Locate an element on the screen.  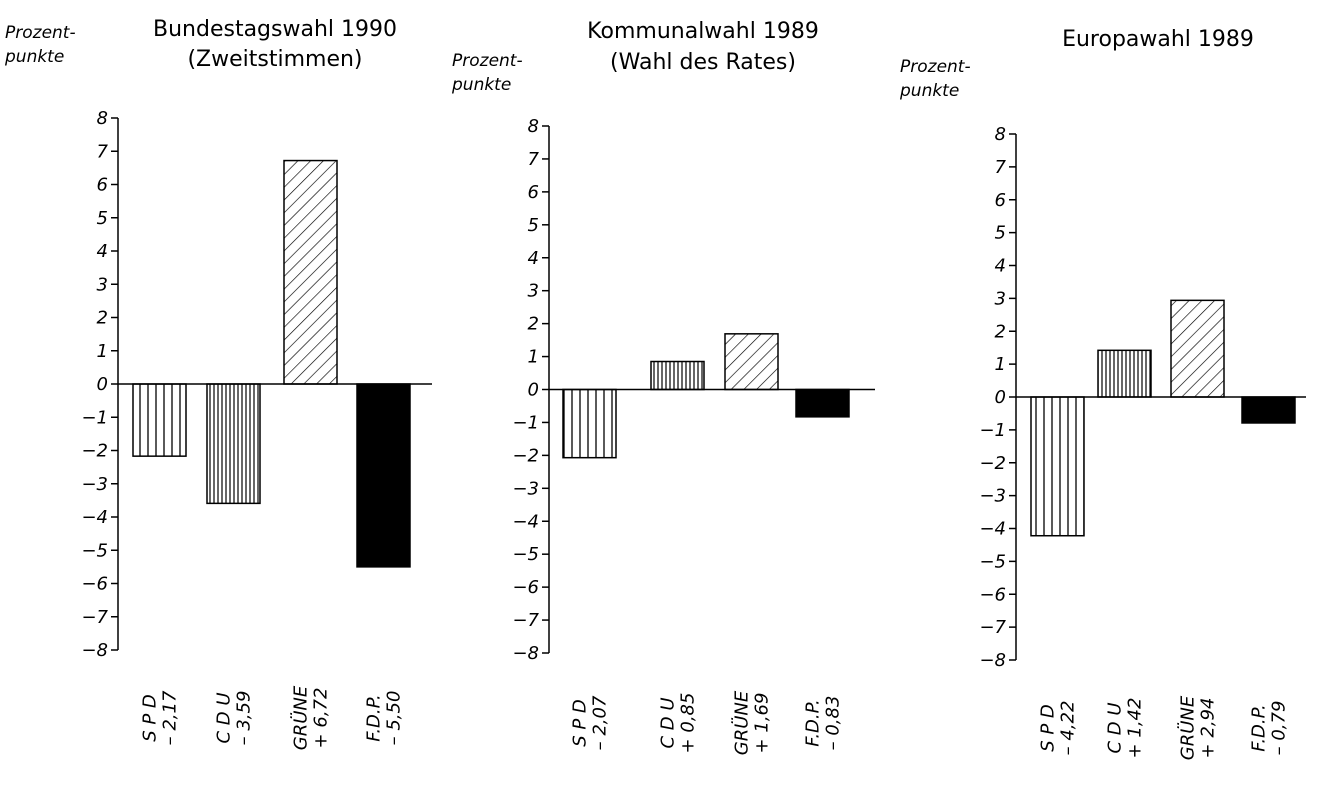
category-label: F.D.P. – 5,50 is located at coordinates (384, 718).